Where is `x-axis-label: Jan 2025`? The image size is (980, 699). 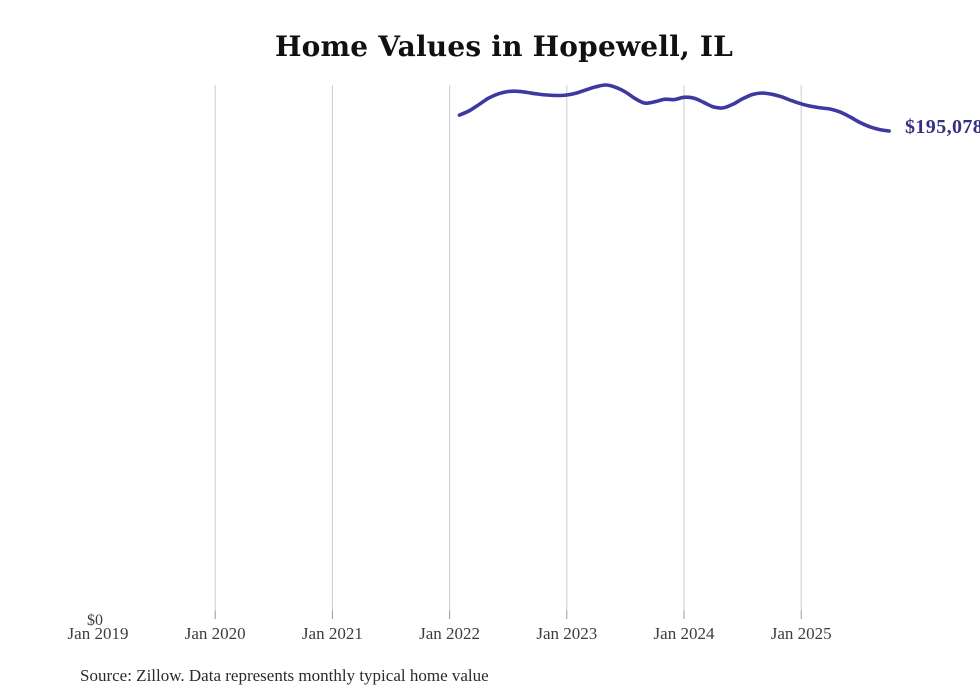 x-axis-label: Jan 2025 is located at coordinates (801, 633).